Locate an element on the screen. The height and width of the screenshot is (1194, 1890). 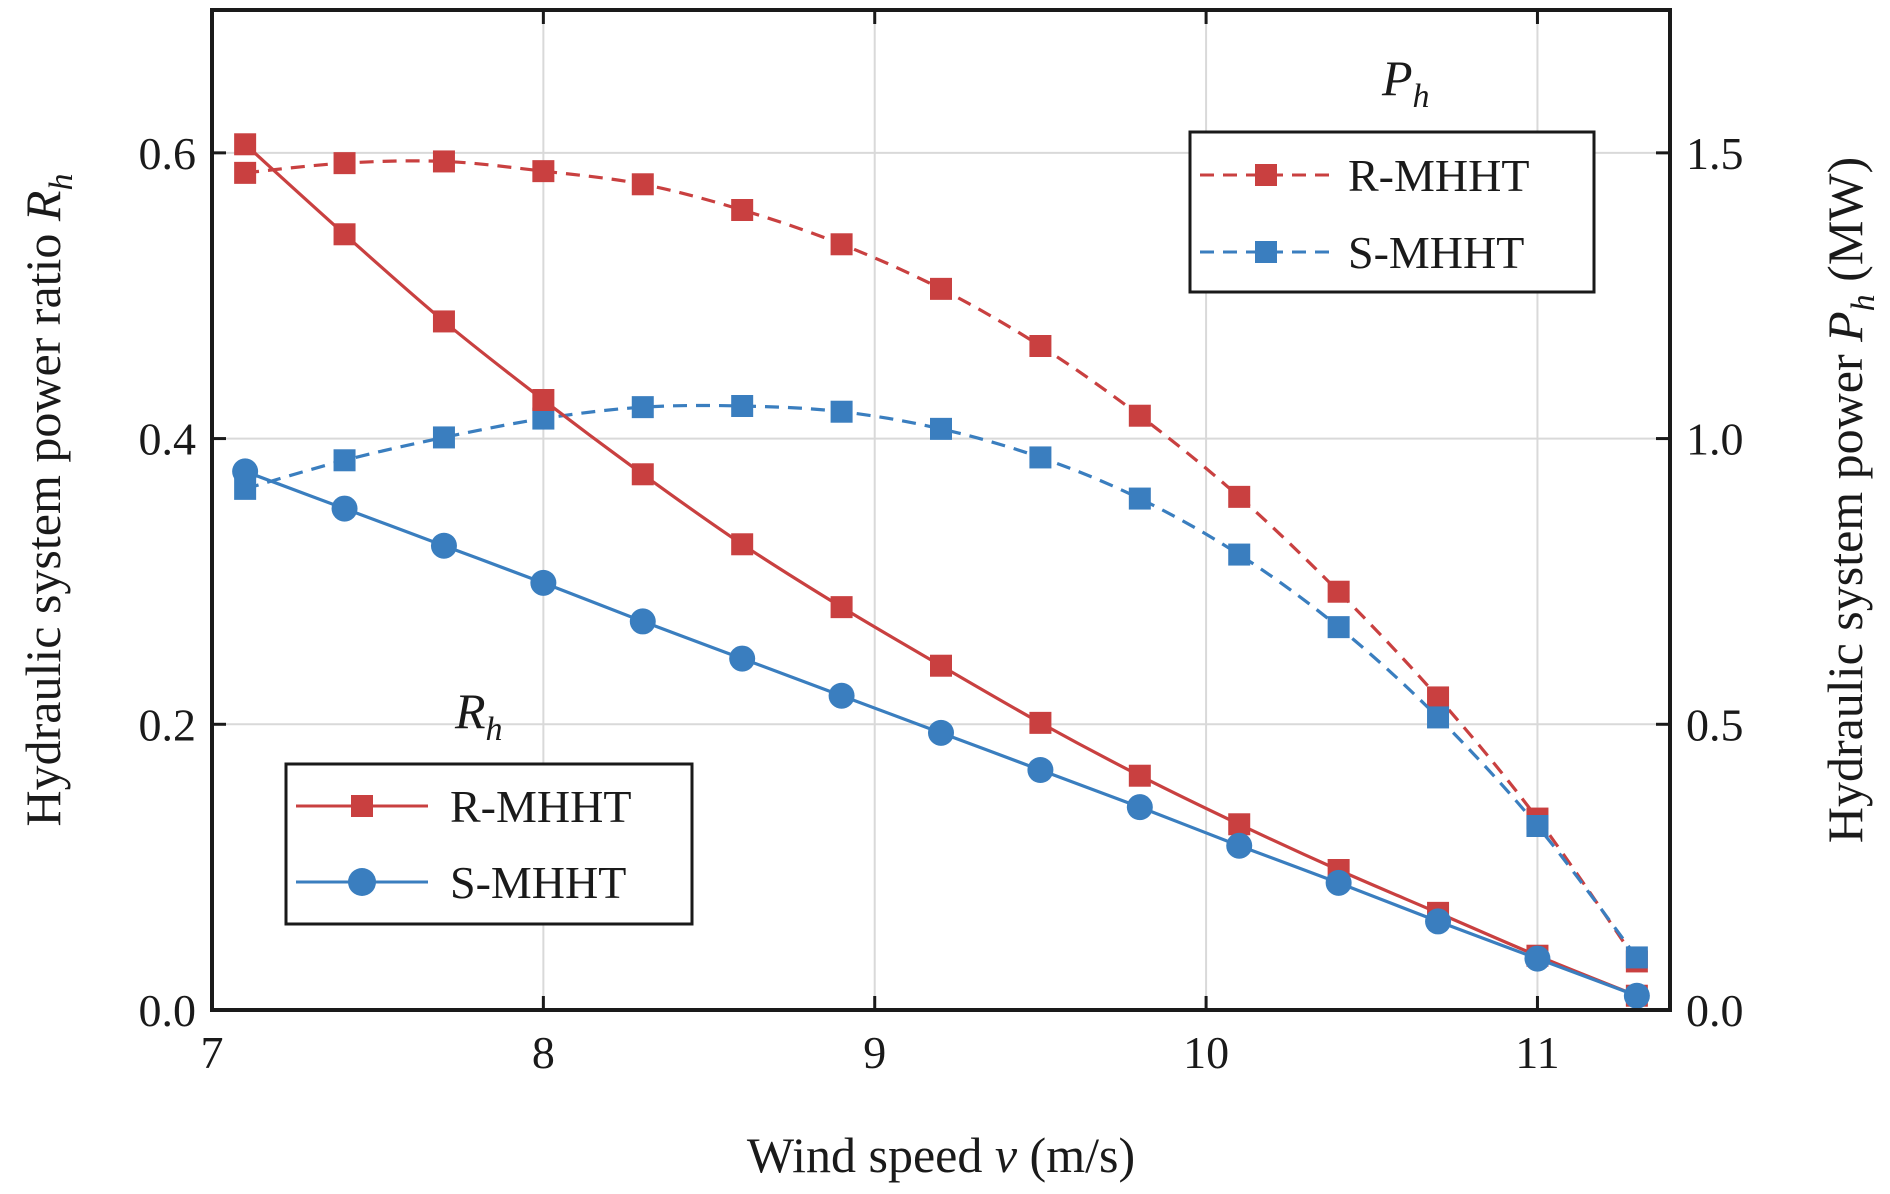
legend-ph-title: Ph is located at coordinates (1405, 82).